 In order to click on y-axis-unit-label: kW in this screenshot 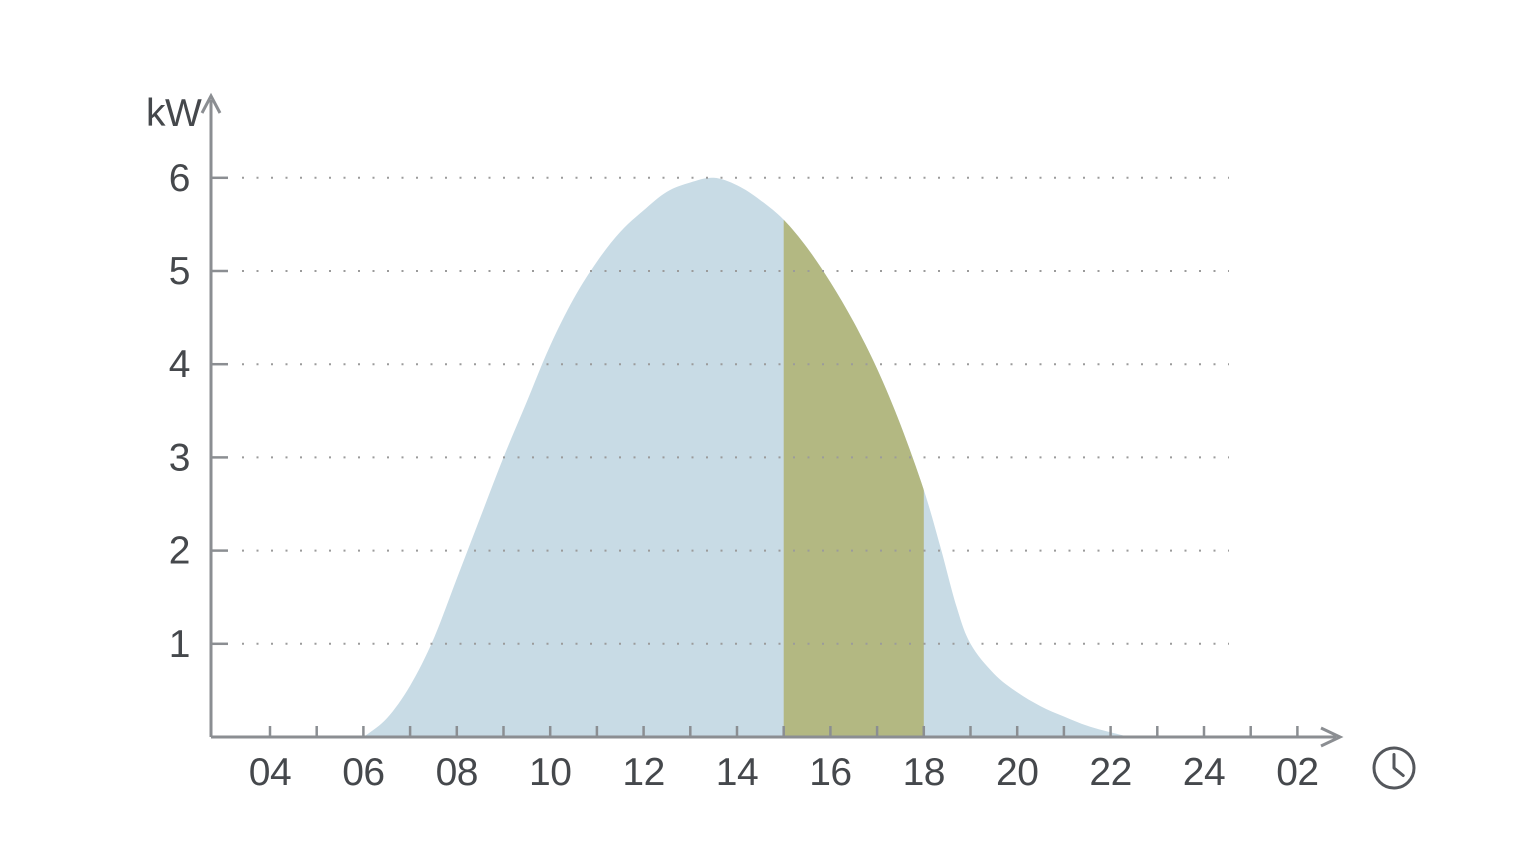, I will do `click(174, 113)`.